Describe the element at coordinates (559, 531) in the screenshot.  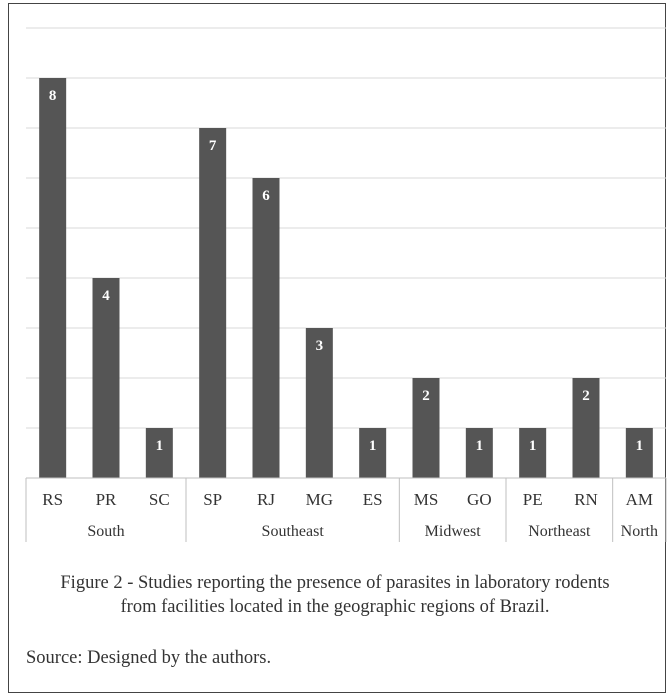
I see `group-label-northeast: Northeast` at that location.